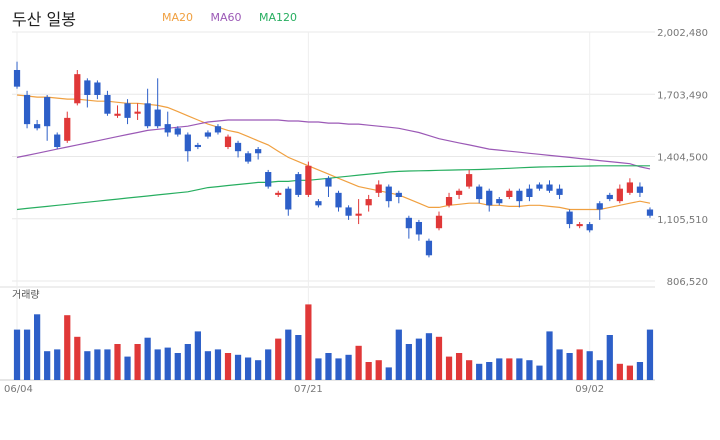 The image size is (720, 440). What do you see at coordinates (278, 17) in the screenshot?
I see `legend-ma120: MA120` at bounding box center [278, 17].